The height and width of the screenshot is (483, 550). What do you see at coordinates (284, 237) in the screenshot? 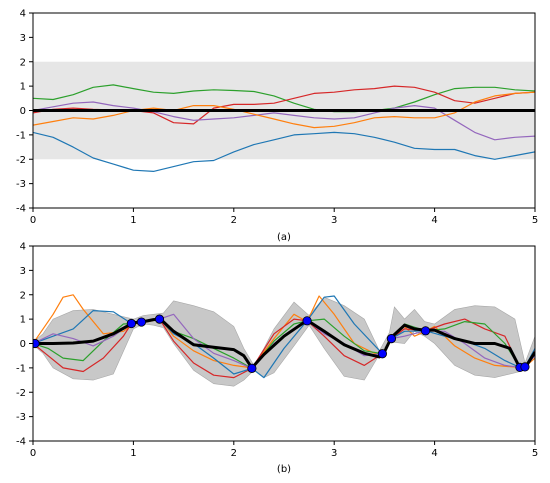
I see `panel-label: (a)` at bounding box center [284, 237].